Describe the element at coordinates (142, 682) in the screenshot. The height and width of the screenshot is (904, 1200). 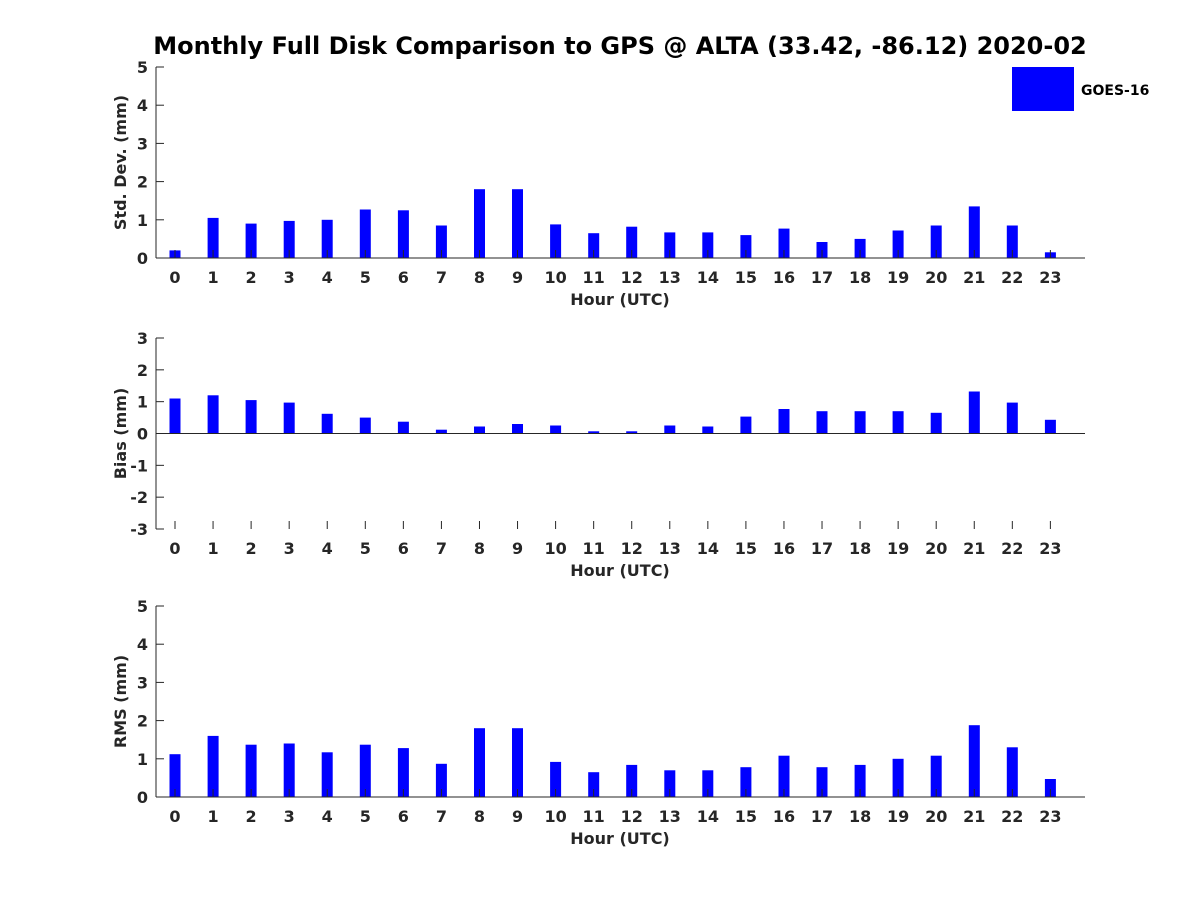
I see `panel-3-y-tick-label: 3` at that location.